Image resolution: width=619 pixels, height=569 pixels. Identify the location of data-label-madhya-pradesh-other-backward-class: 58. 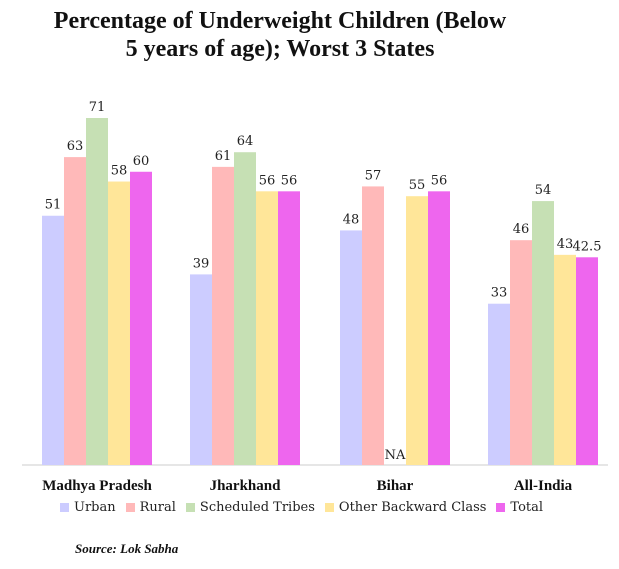
(119, 171).